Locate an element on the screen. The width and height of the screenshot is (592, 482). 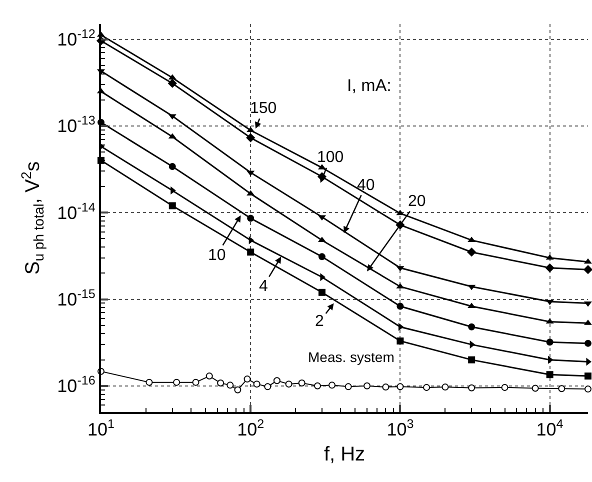
x-tick-label: 10$^{3}$ is located at coordinates (400, 428).